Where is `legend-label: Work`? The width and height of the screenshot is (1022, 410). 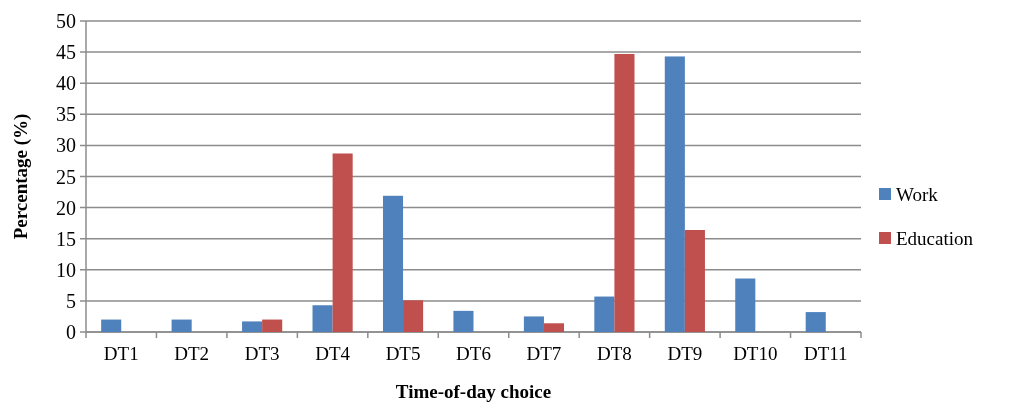
legend-label: Work is located at coordinates (917, 194).